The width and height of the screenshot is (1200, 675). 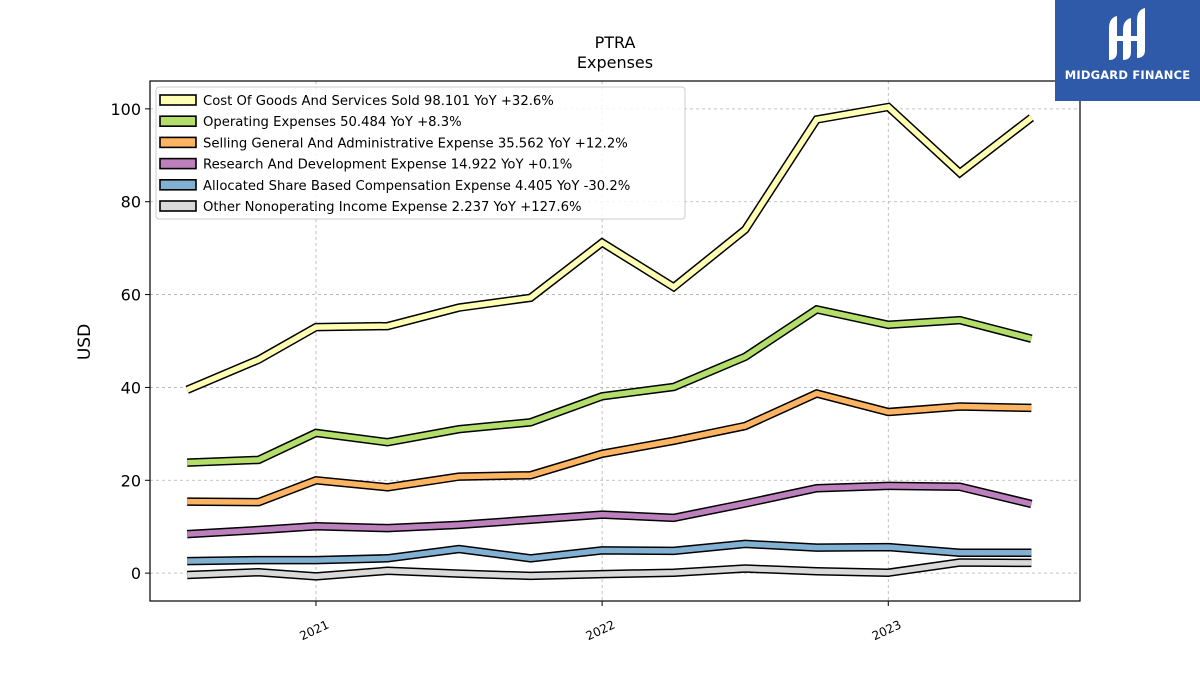 I want to click on y-tick-label: 0, so click(x=136, y=573).